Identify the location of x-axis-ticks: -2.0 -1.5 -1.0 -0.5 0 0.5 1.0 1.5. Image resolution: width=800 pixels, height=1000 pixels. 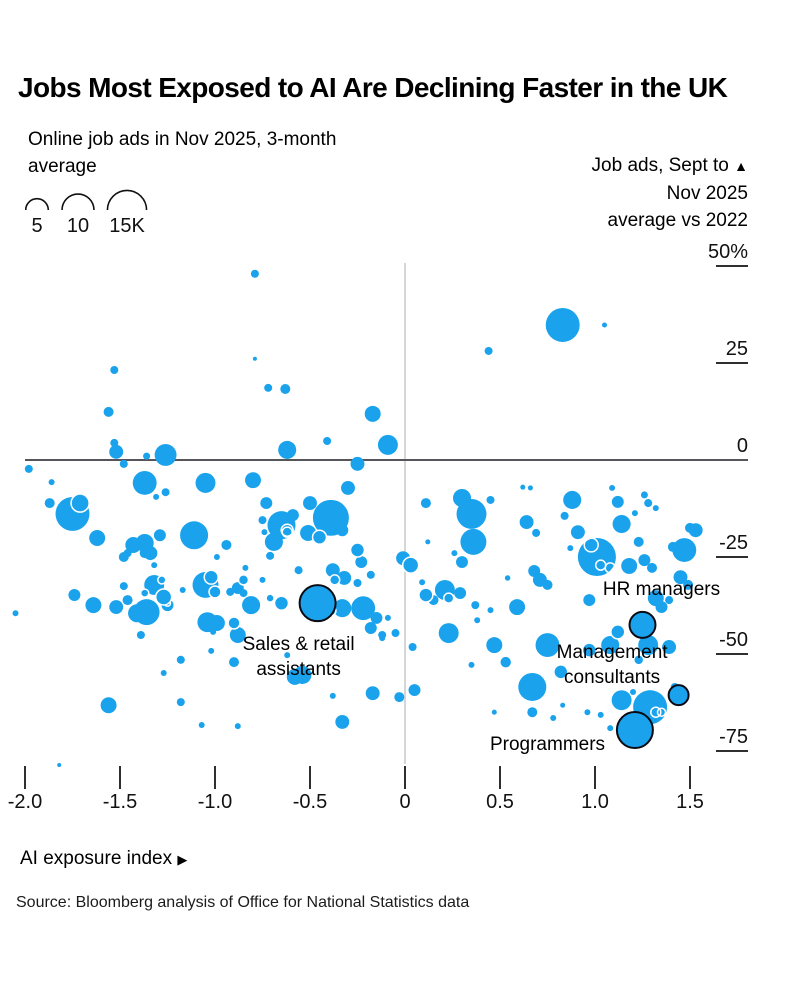
(356, 789).